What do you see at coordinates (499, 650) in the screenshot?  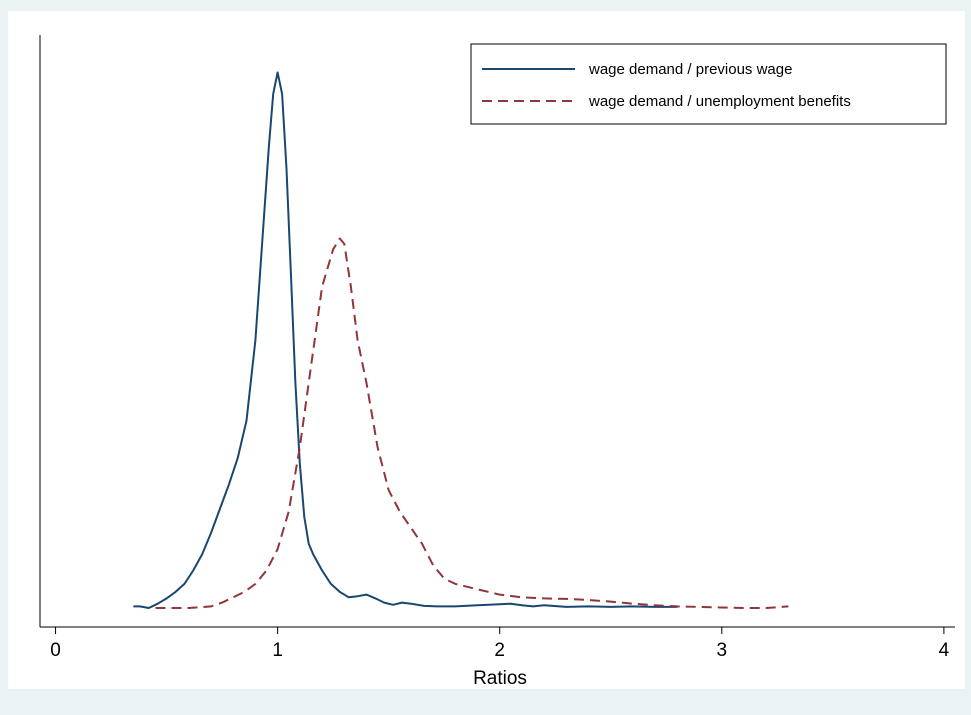 I see `x-tick-label: 2` at bounding box center [499, 650].